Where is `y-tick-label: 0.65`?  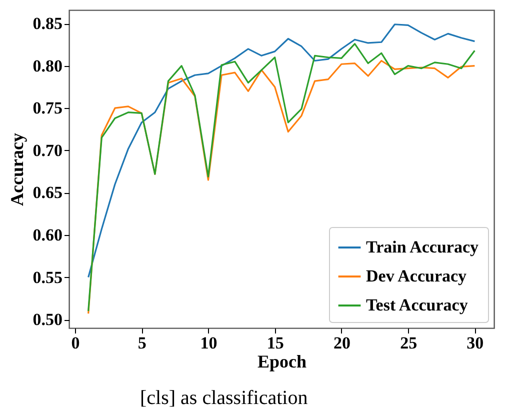 y-tick-label: 0.65 is located at coordinates (47, 192).